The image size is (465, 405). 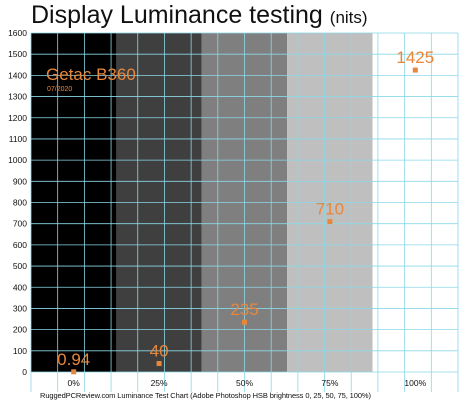 I want to click on data-label: 0.94, so click(x=73, y=359).